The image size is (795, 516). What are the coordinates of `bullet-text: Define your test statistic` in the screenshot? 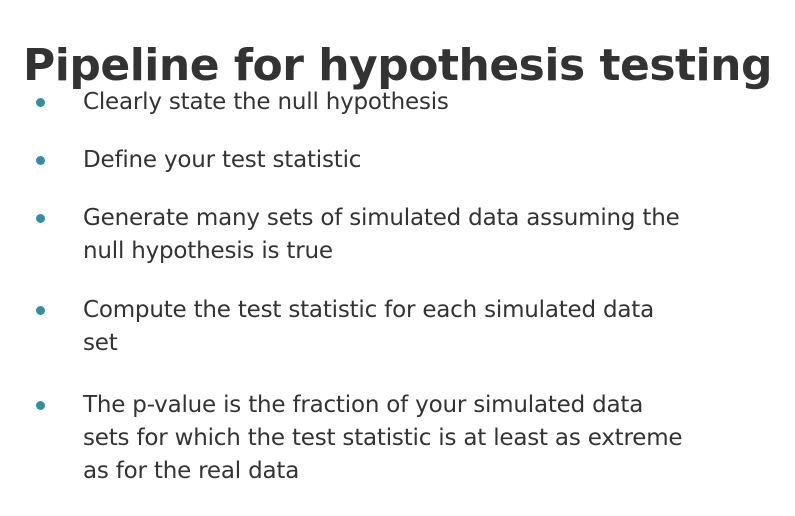 It's located at (222, 160).